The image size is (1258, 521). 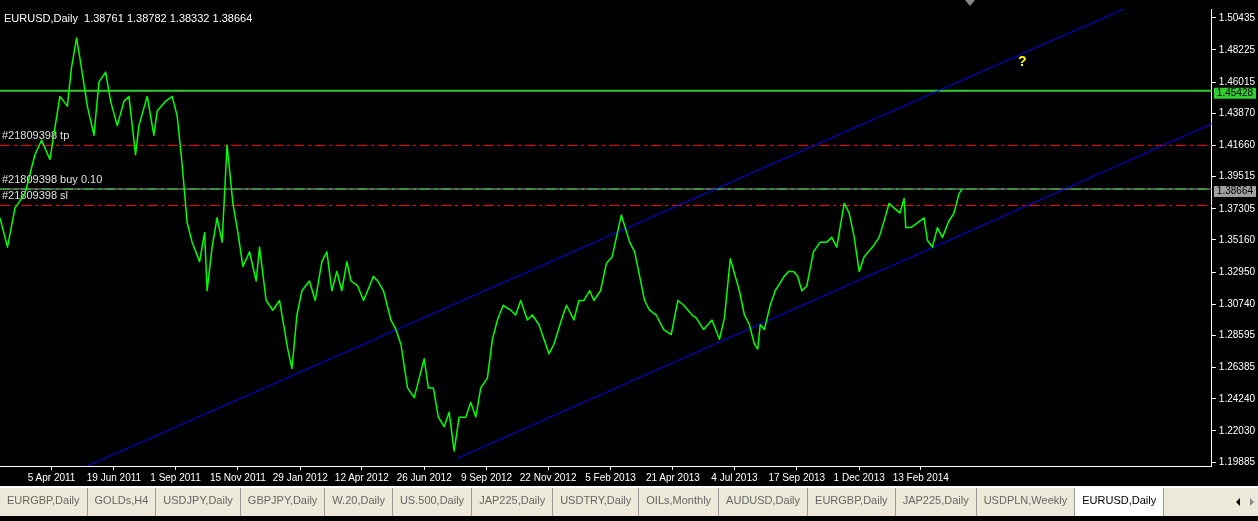 I want to click on annotation: ?, so click(x=1022, y=60).